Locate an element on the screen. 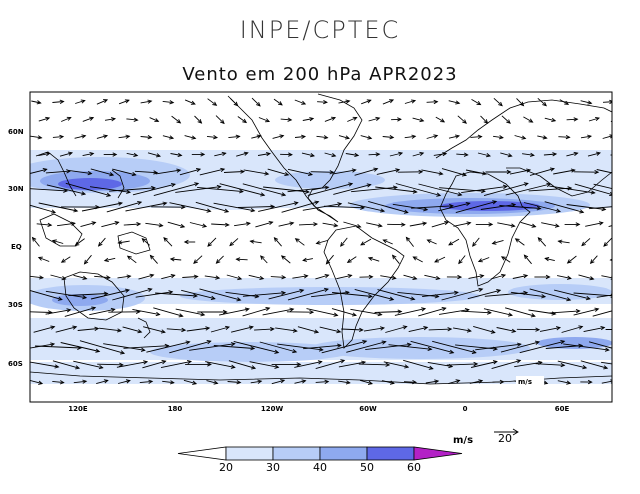 The height and width of the screenshot is (494, 640). lon-label: 60E is located at coordinates (562, 409).